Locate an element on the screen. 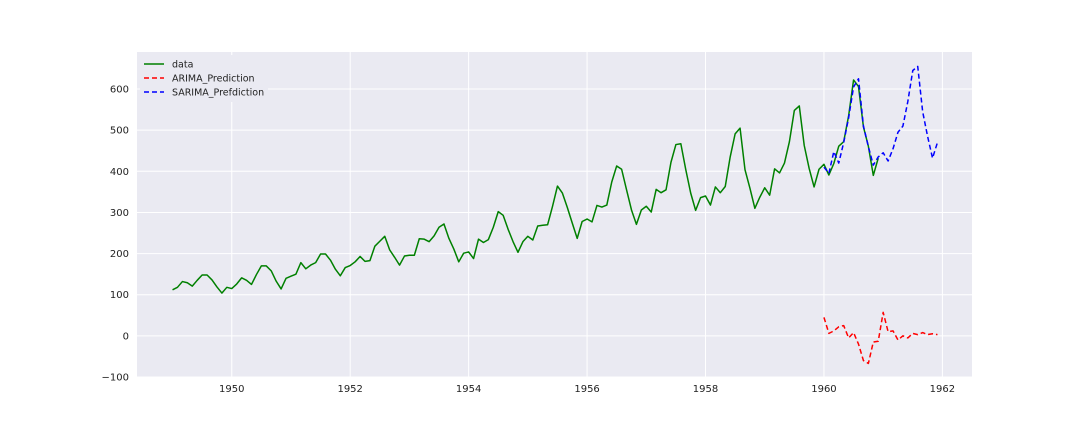  y-tick-label: 200 is located at coordinates (119, 254).